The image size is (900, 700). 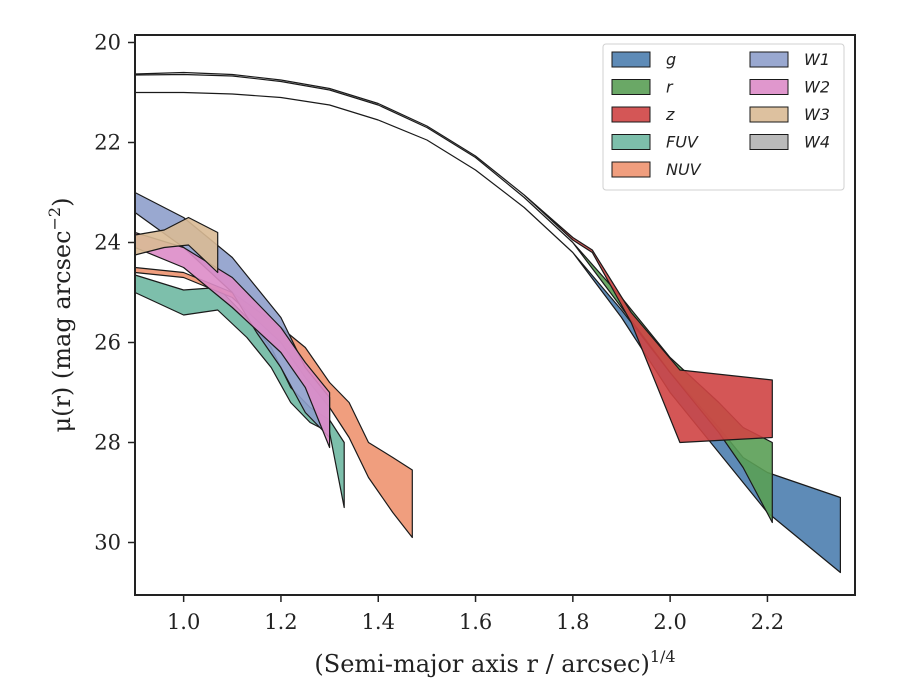 What do you see at coordinates (107, 43) in the screenshot?
I see `y-tick-label: 20` at bounding box center [107, 43].